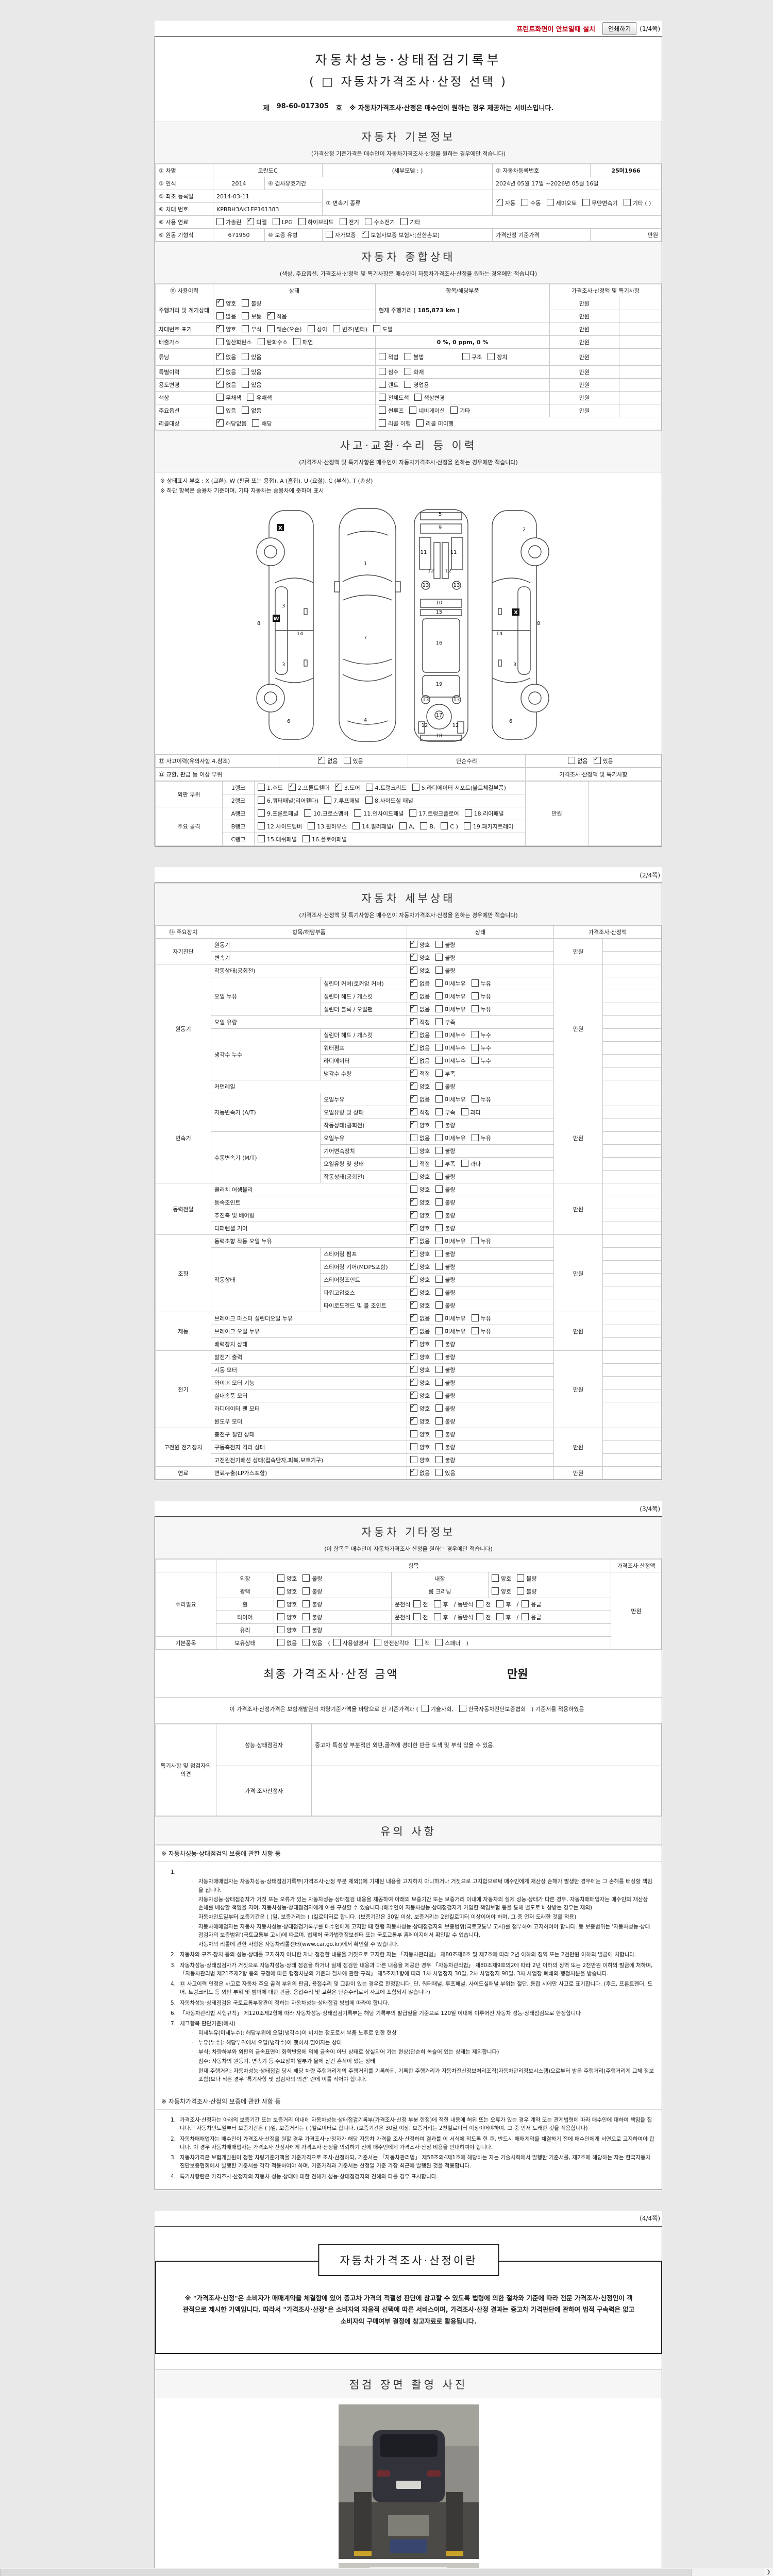 This screenshot has width=773, height=2576. Describe the element at coordinates (619, 28) in the screenshot. I see `print-button: 인쇄하기` at that location.